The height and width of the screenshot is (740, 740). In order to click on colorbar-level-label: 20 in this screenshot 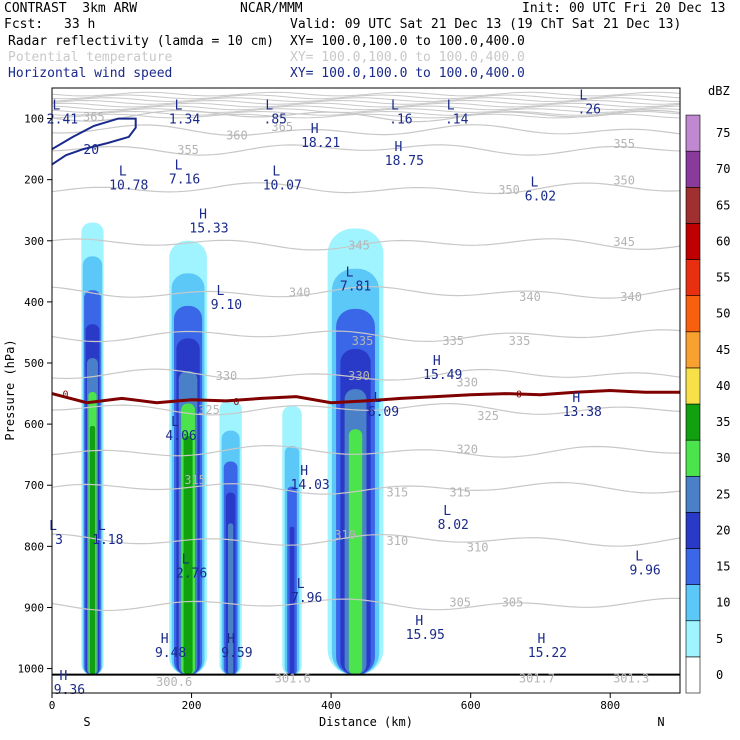, I will do `click(723, 530)`.